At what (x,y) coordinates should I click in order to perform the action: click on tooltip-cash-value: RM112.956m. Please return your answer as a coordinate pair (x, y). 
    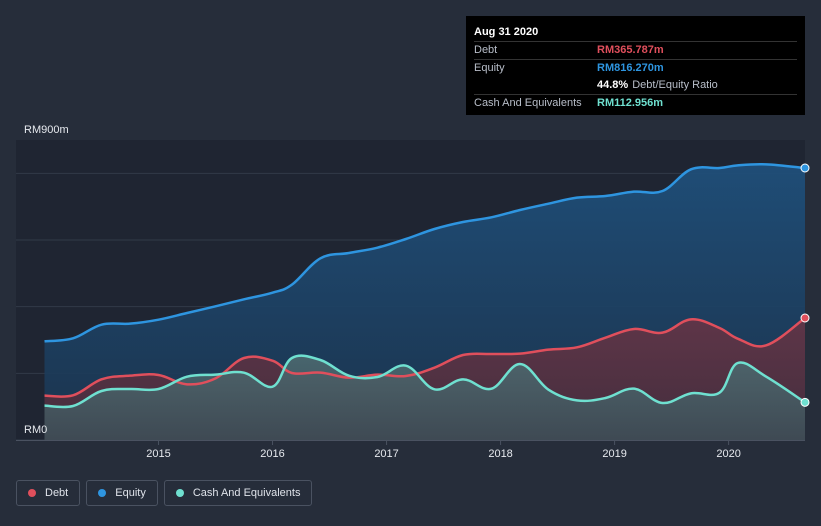
    Looking at the image, I should click on (630, 103).